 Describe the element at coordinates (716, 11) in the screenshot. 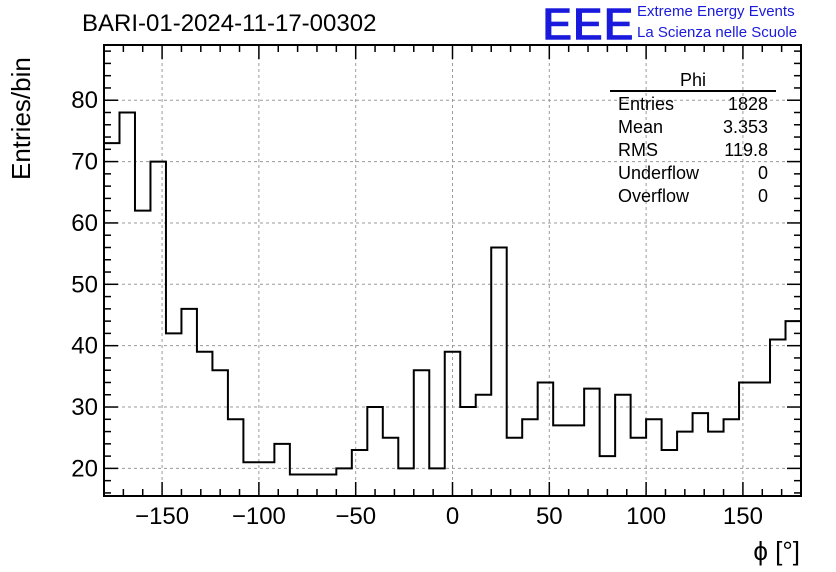

I see `logo-line-1: Extreme Energy Events` at that location.